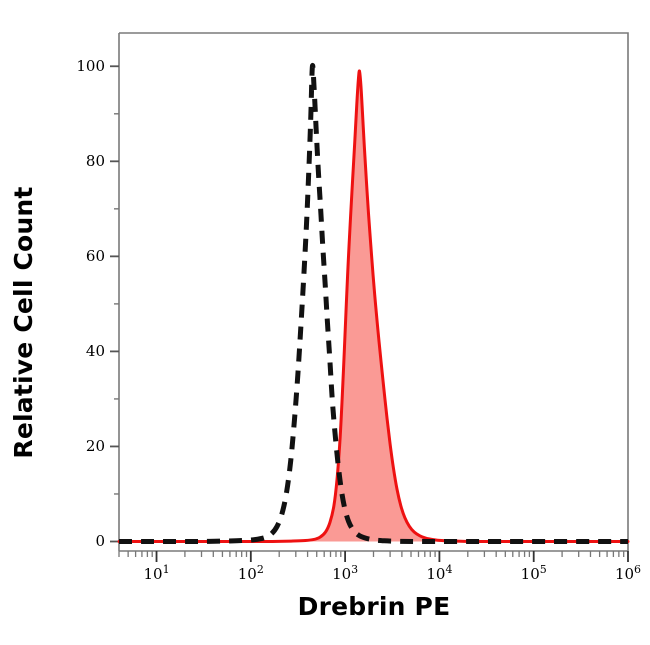 The height and width of the screenshot is (645, 650). Describe the element at coordinates (250, 573) in the screenshot. I see `x-tick-label: 10²` at that location.